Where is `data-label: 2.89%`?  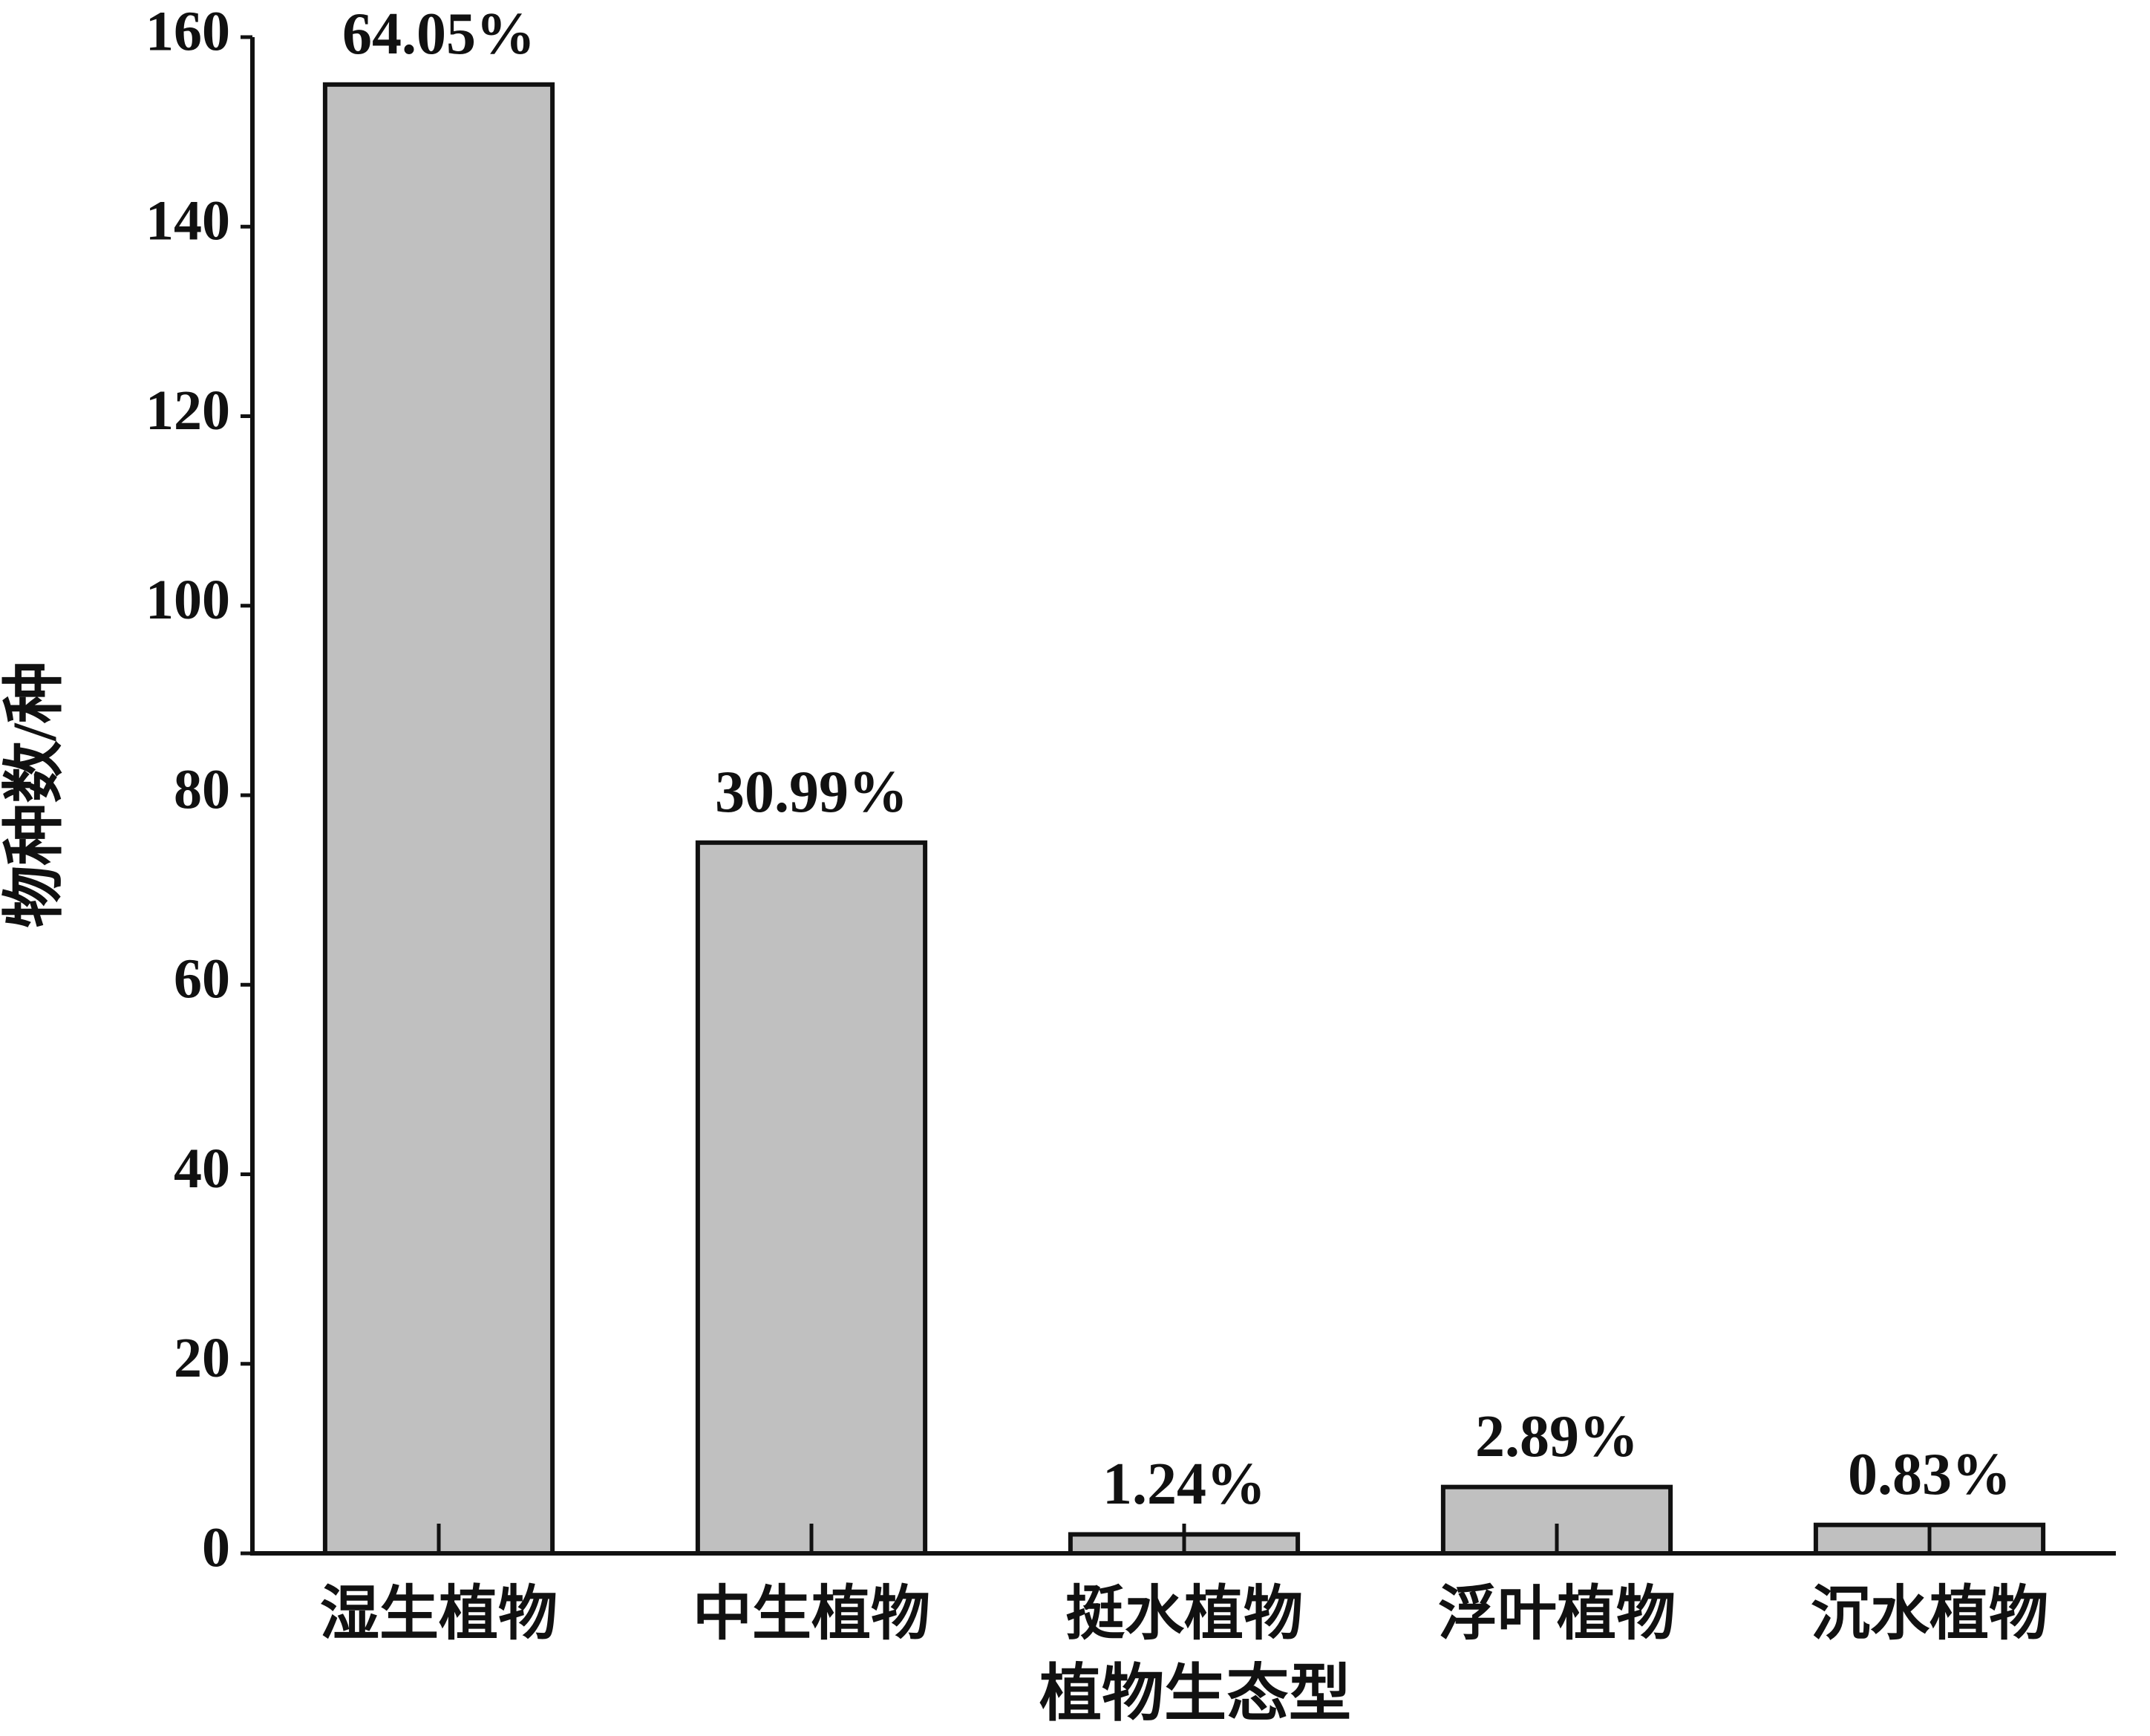
data-label: 2.89% is located at coordinates (1556, 1436).